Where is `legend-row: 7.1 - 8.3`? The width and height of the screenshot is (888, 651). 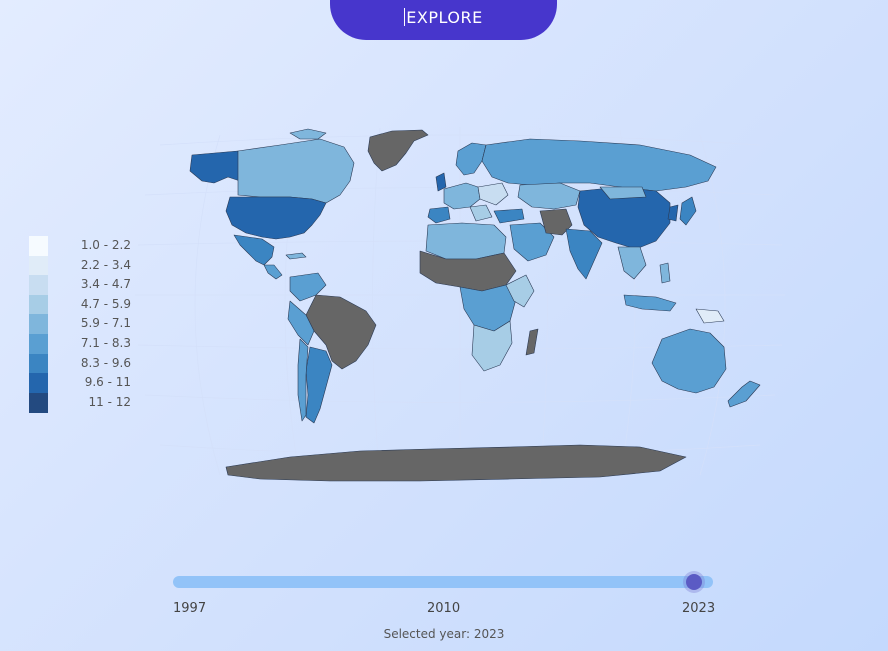
legend-row: 7.1 - 8.3 is located at coordinates (89, 343).